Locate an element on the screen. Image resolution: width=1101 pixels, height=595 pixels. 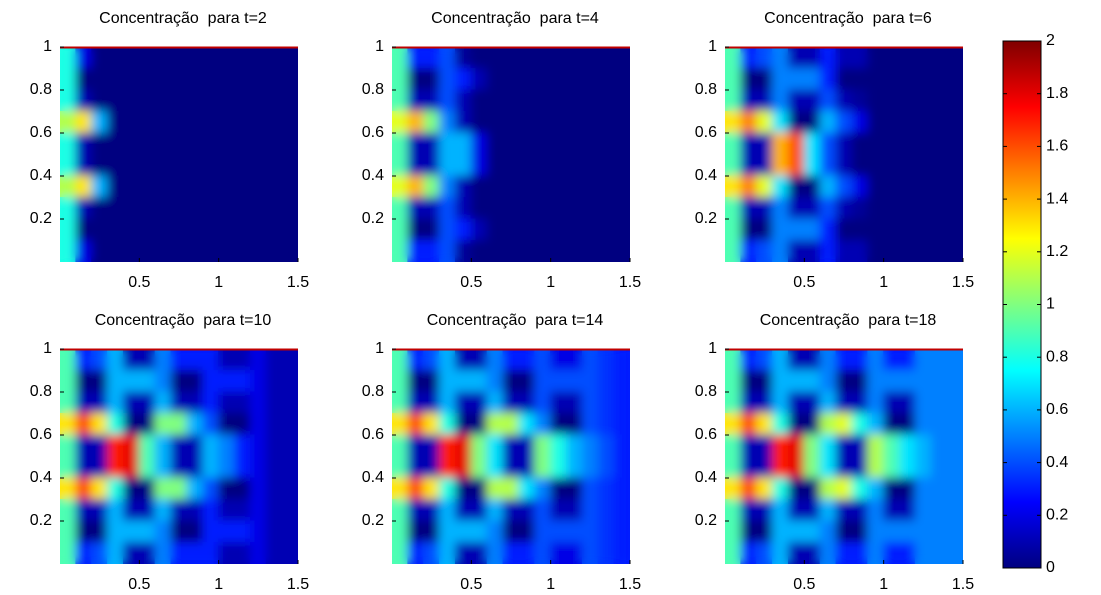
x-tick-label: 1.5 is located at coordinates (963, 282).